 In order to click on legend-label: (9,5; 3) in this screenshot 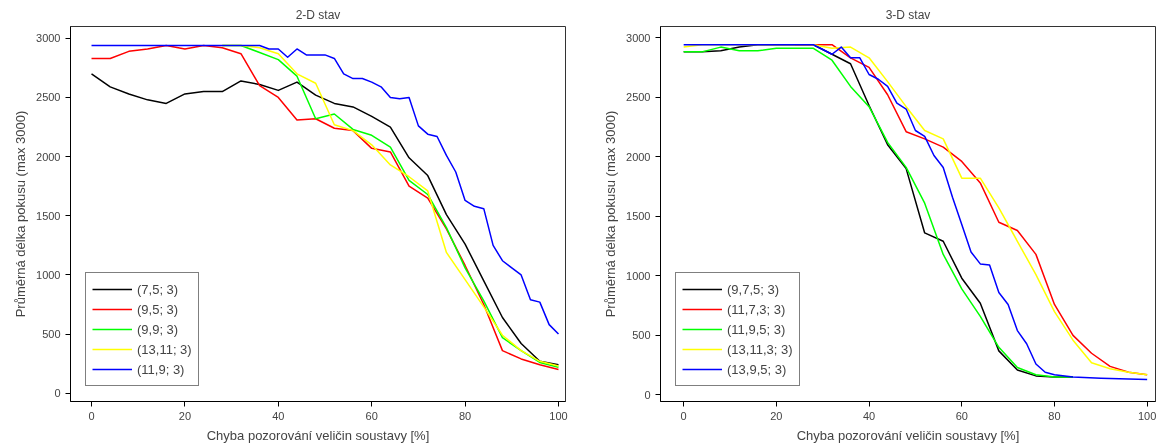, I will do `click(158, 309)`.